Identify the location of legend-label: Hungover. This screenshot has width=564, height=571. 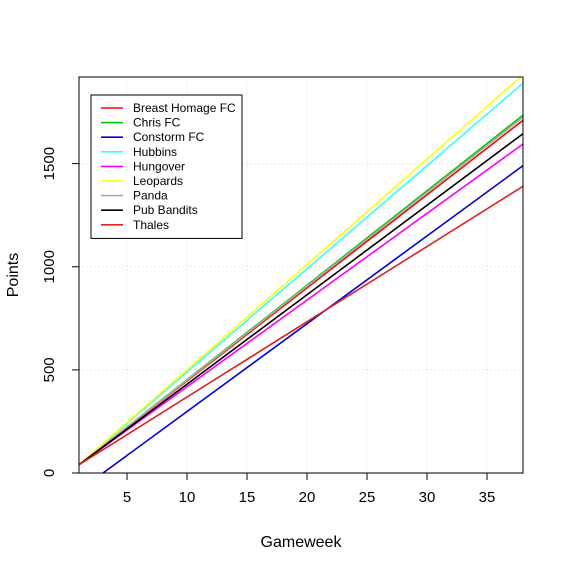
(159, 166).